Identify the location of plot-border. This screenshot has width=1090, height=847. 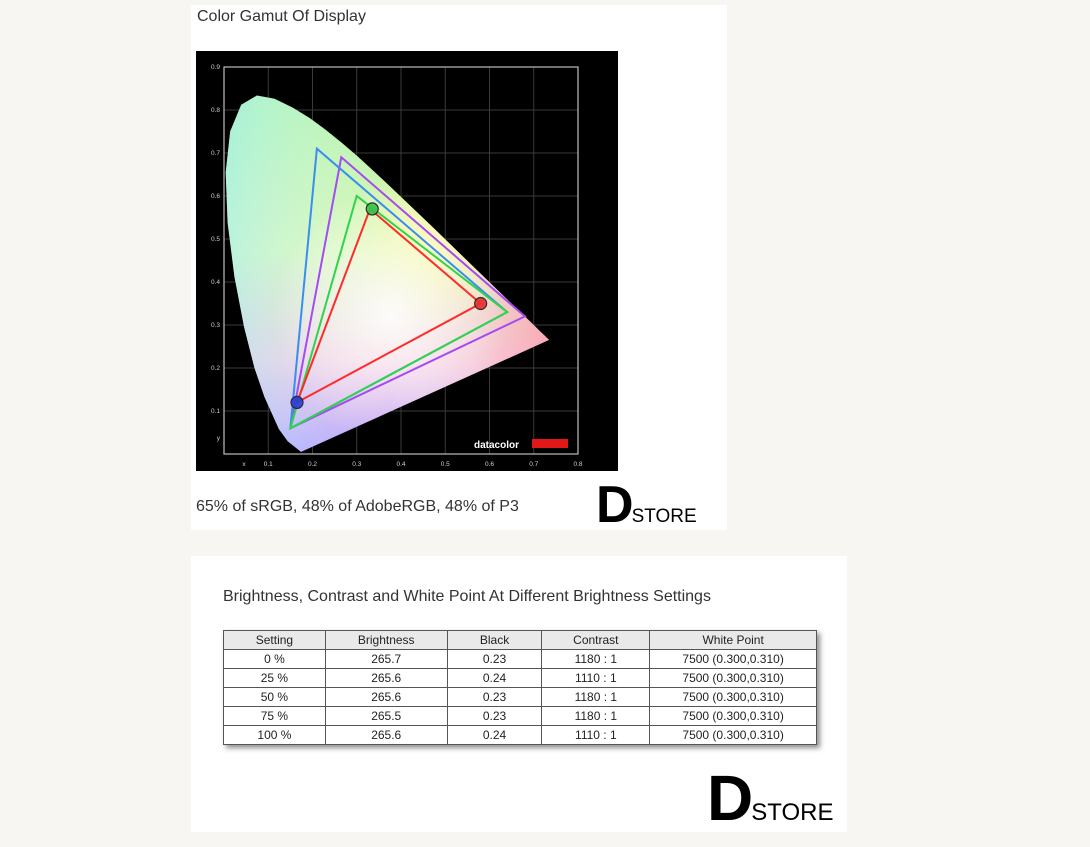
(401, 260).